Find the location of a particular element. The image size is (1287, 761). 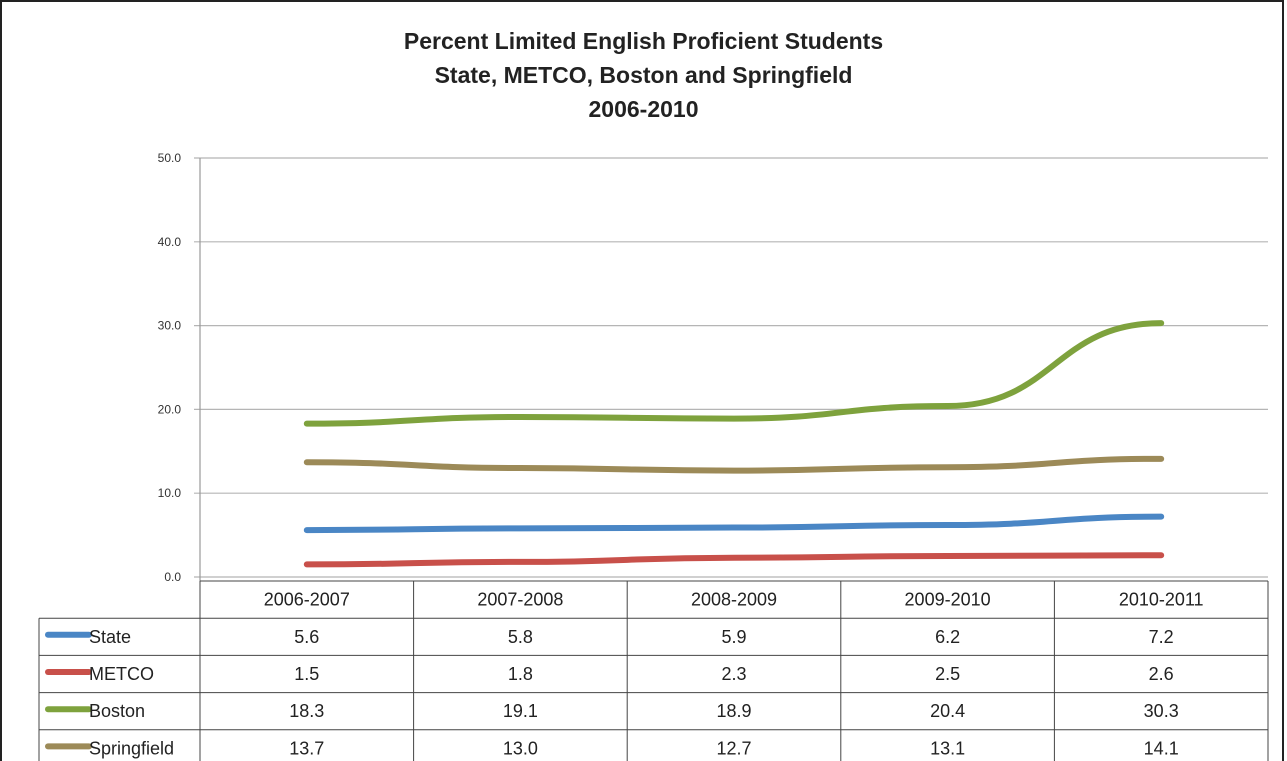

legend-label: METCO is located at coordinates (121, 674).